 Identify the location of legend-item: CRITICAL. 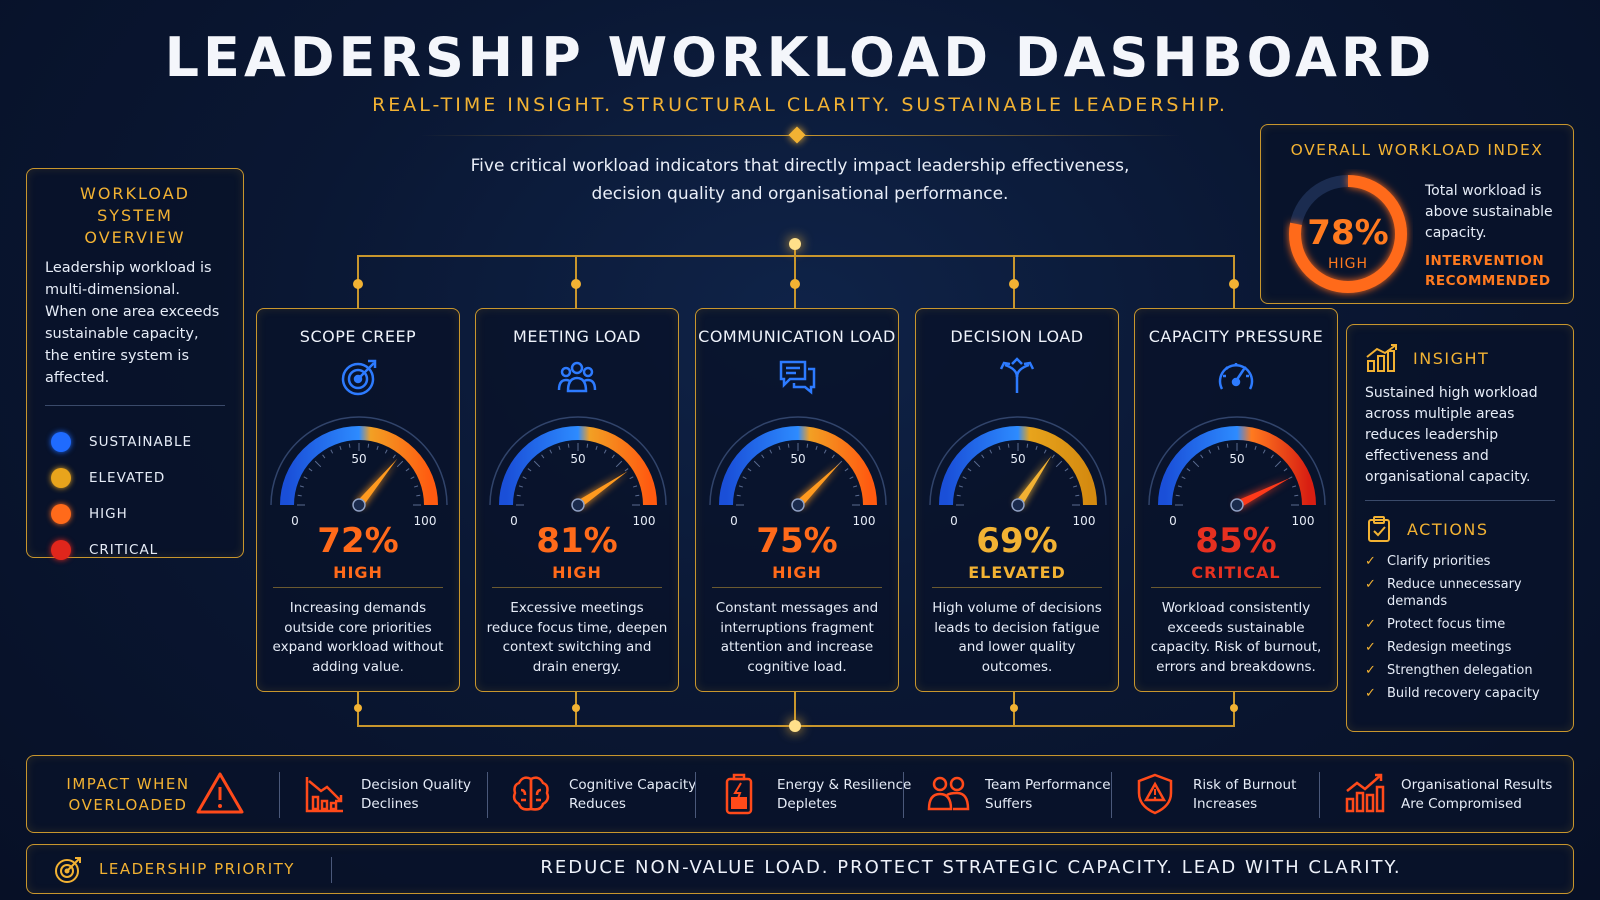
(135, 550).